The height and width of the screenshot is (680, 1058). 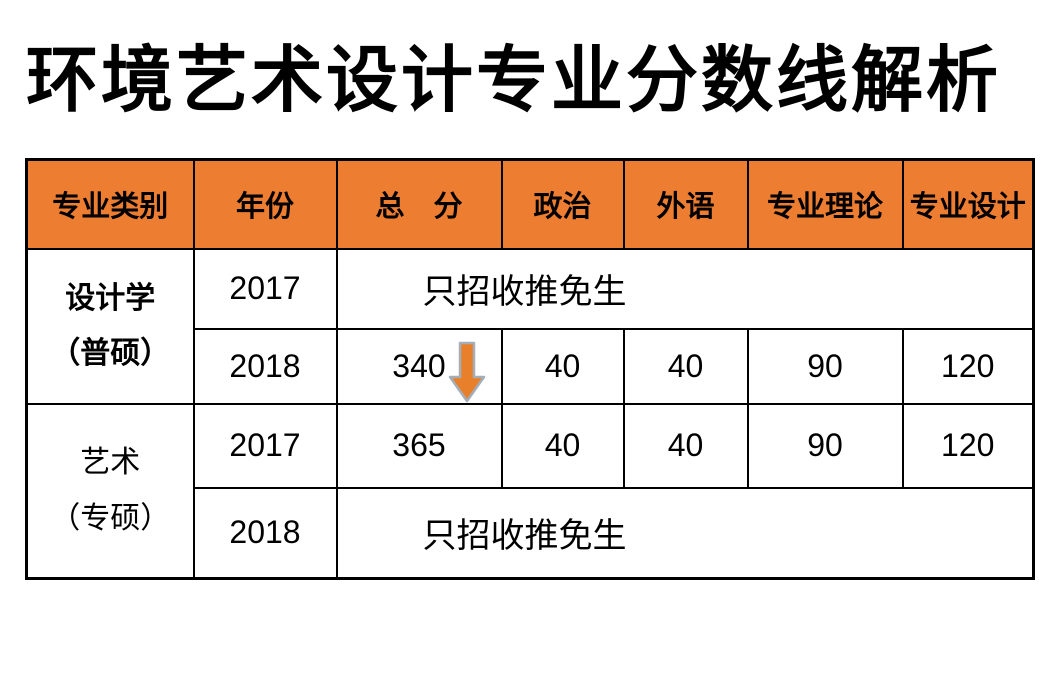 What do you see at coordinates (110, 326) in the screenshot?
I see `category-design-master: 设计学 （普硕）` at bounding box center [110, 326].